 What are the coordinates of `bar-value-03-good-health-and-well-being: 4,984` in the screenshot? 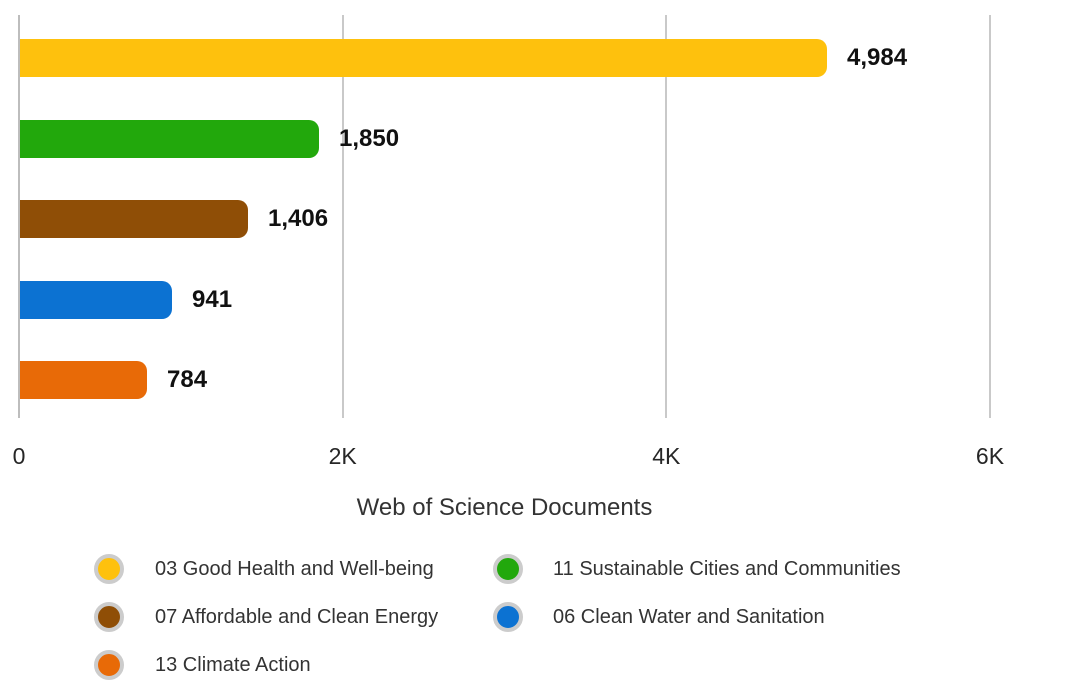 It's located at (877, 57).